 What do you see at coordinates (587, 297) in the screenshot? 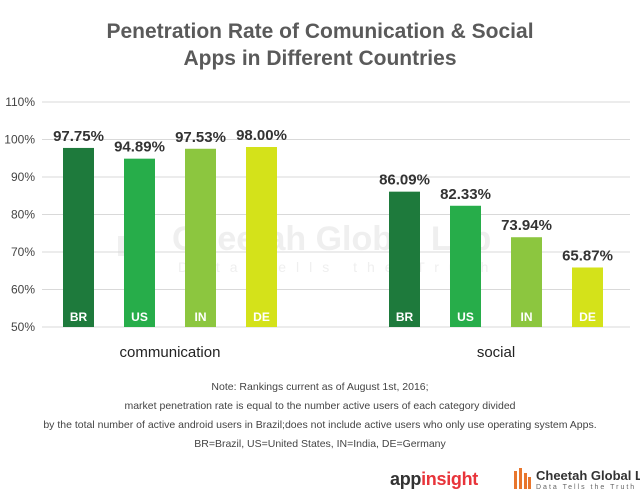
I see `bar-social-de` at bounding box center [587, 297].